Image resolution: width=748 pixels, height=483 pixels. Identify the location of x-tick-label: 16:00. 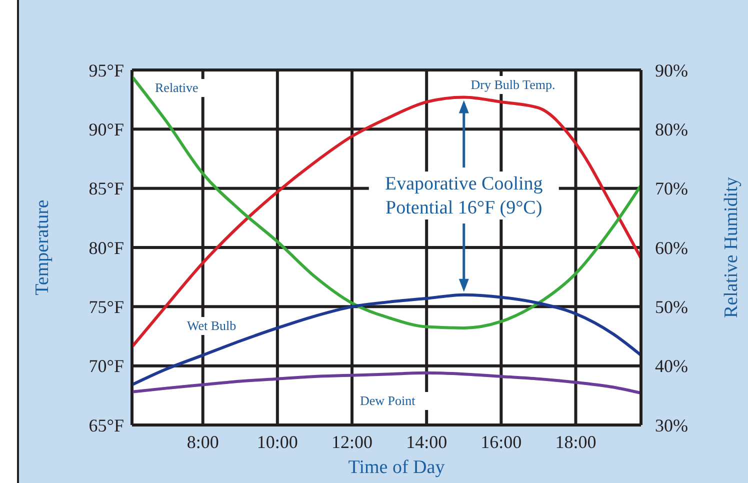
(501, 442).